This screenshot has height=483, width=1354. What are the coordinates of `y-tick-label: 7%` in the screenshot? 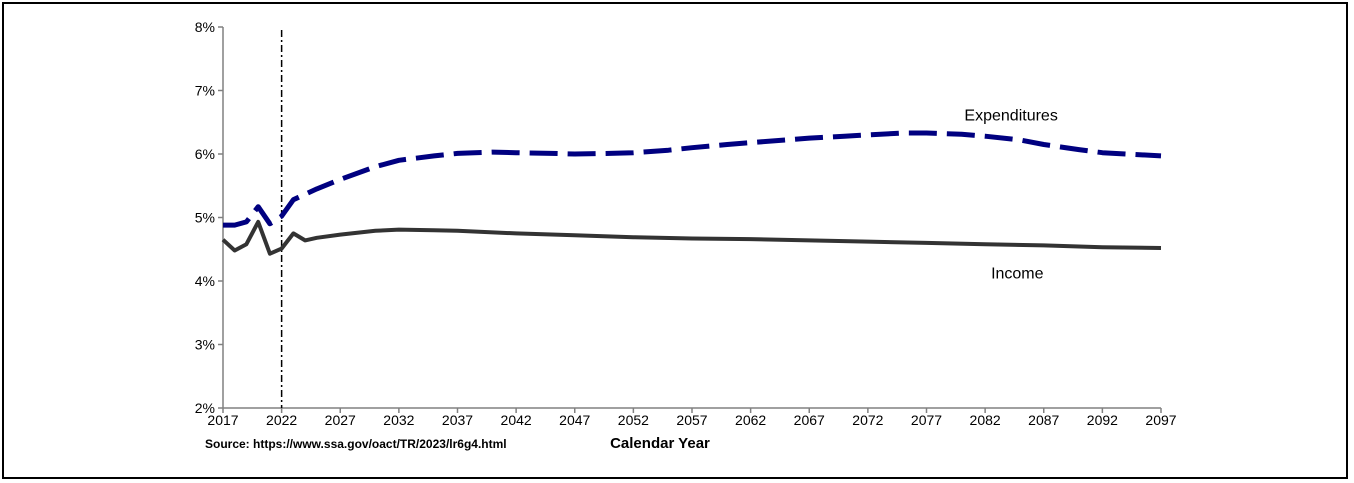 It's located at (205, 91).